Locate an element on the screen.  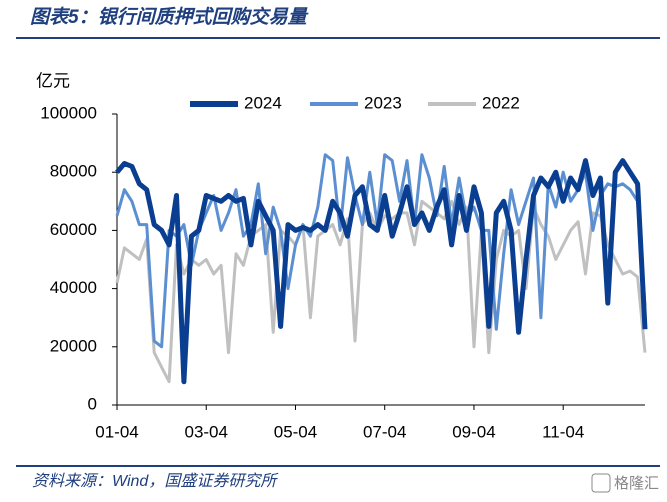
y-tick-label: 20000 is located at coordinates (73, 345).